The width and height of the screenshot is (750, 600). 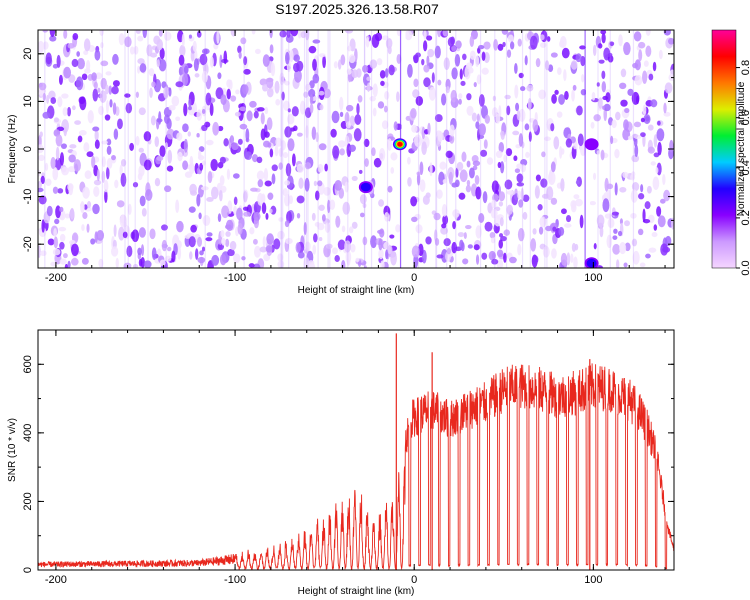 I want to click on colorbar-tick-label: 0.0, so click(x=745, y=267).